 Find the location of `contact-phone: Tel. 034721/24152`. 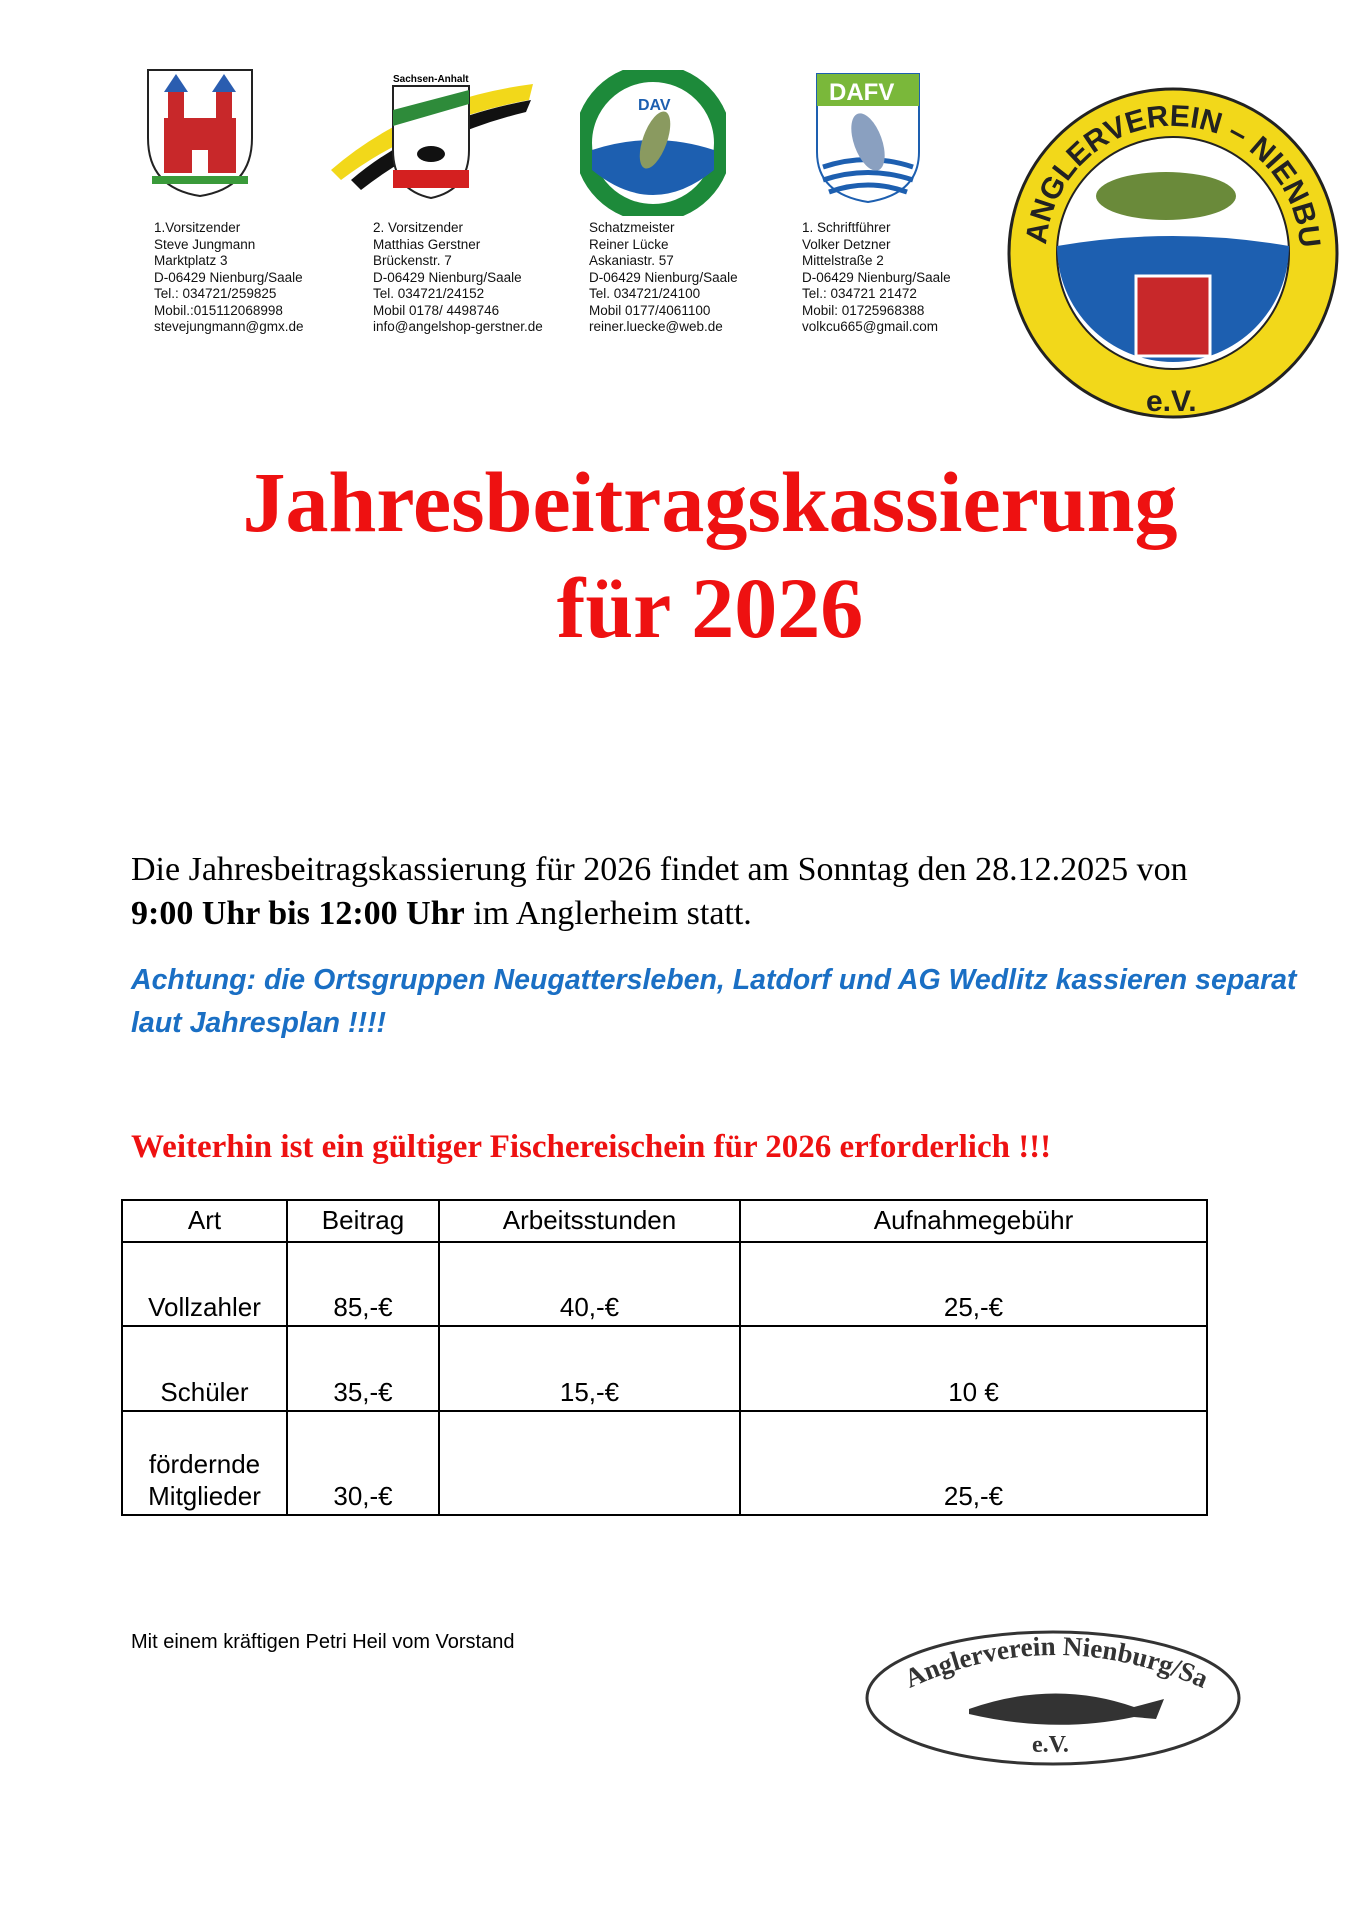

contact-phone: Tel. 034721/24152 is located at coordinates (429, 293).